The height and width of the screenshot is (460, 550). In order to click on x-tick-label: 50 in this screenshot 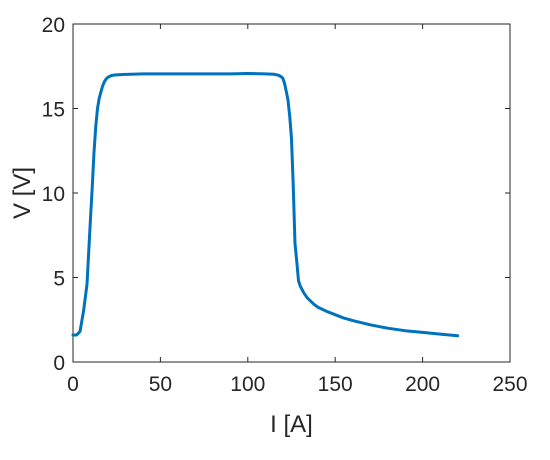, I will do `click(160, 384)`.